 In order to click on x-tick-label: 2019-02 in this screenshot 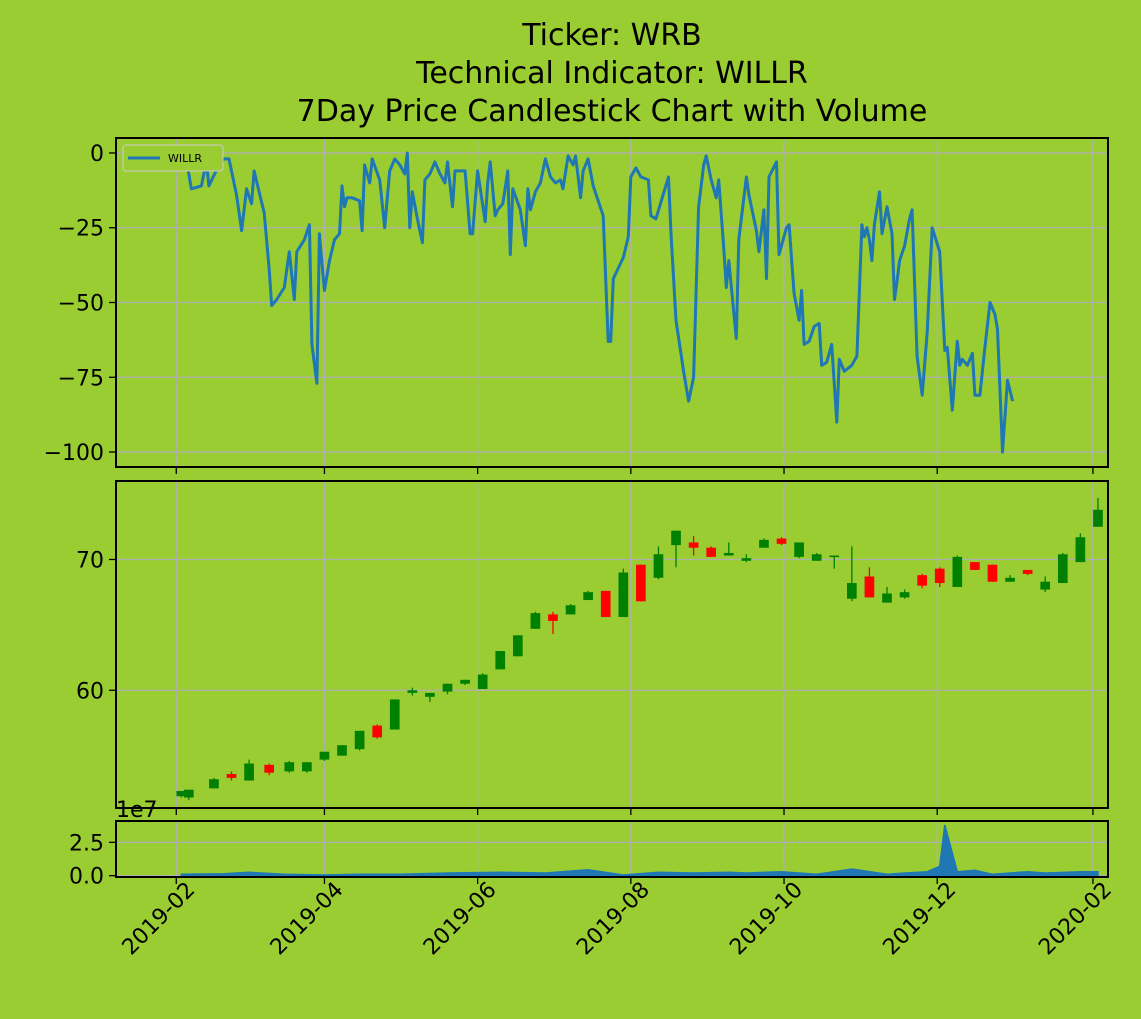, I will do `click(159, 919)`.